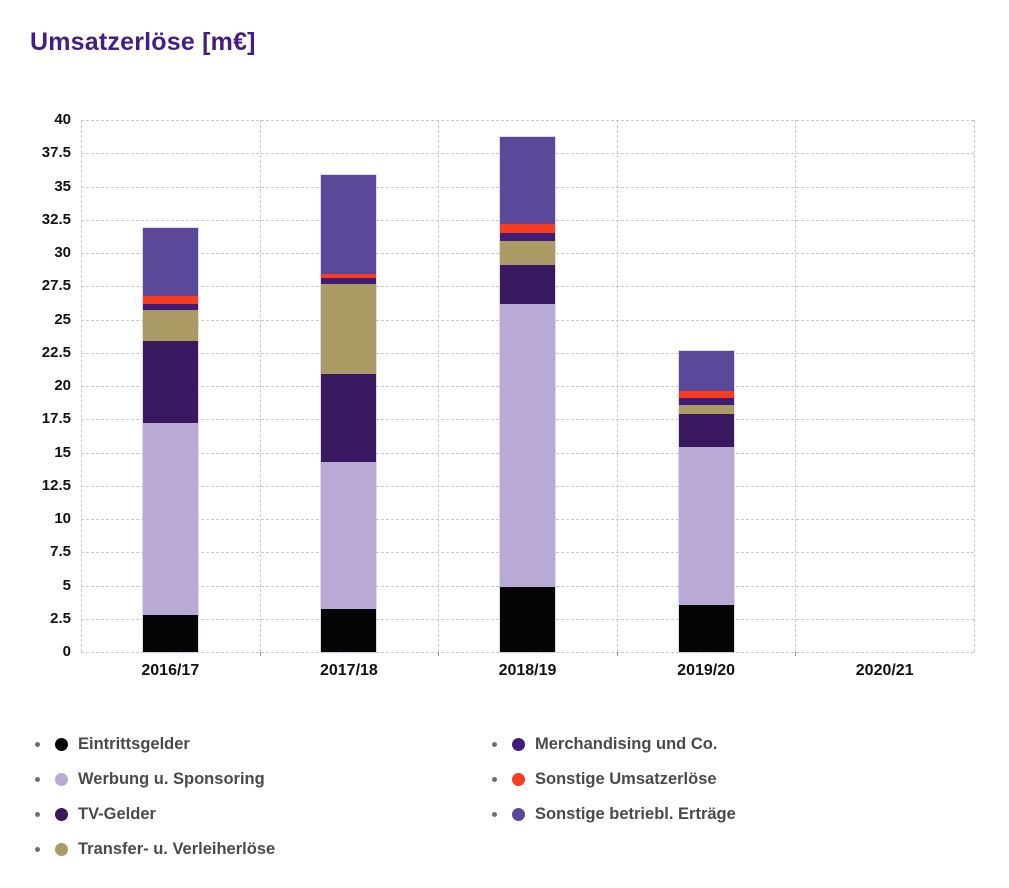  I want to click on y-tick-label: 35, so click(62, 186).